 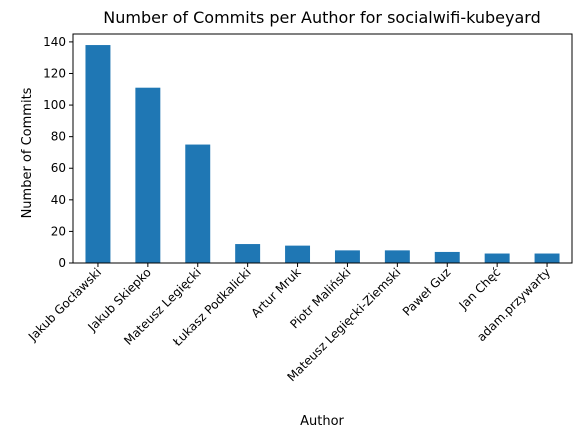 I want to click on y-axis: 0 20 40 60 80 100 120 140, so click(x=58, y=152).